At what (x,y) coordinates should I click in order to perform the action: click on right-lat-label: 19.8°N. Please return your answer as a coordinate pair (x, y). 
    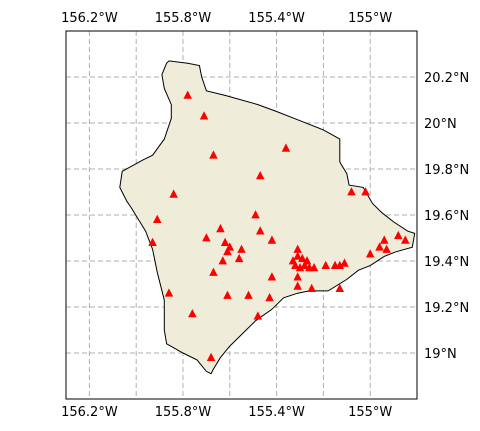
    Looking at the image, I should click on (446, 170).